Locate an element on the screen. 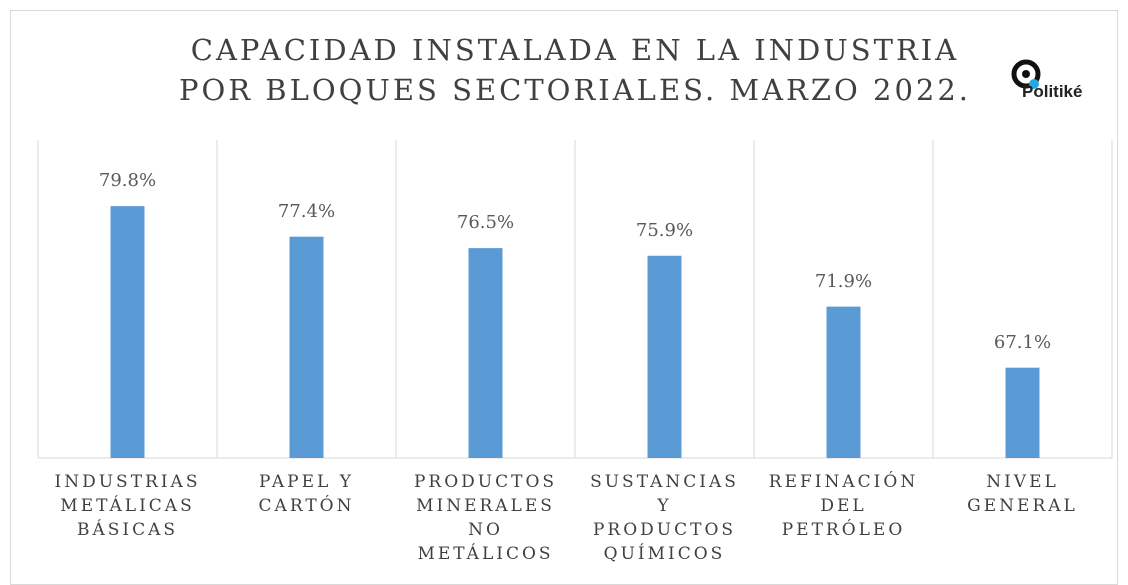 This screenshot has width=1128, height=585. x-tick-label: PAPEL Y CARTÓN is located at coordinates (306, 494).